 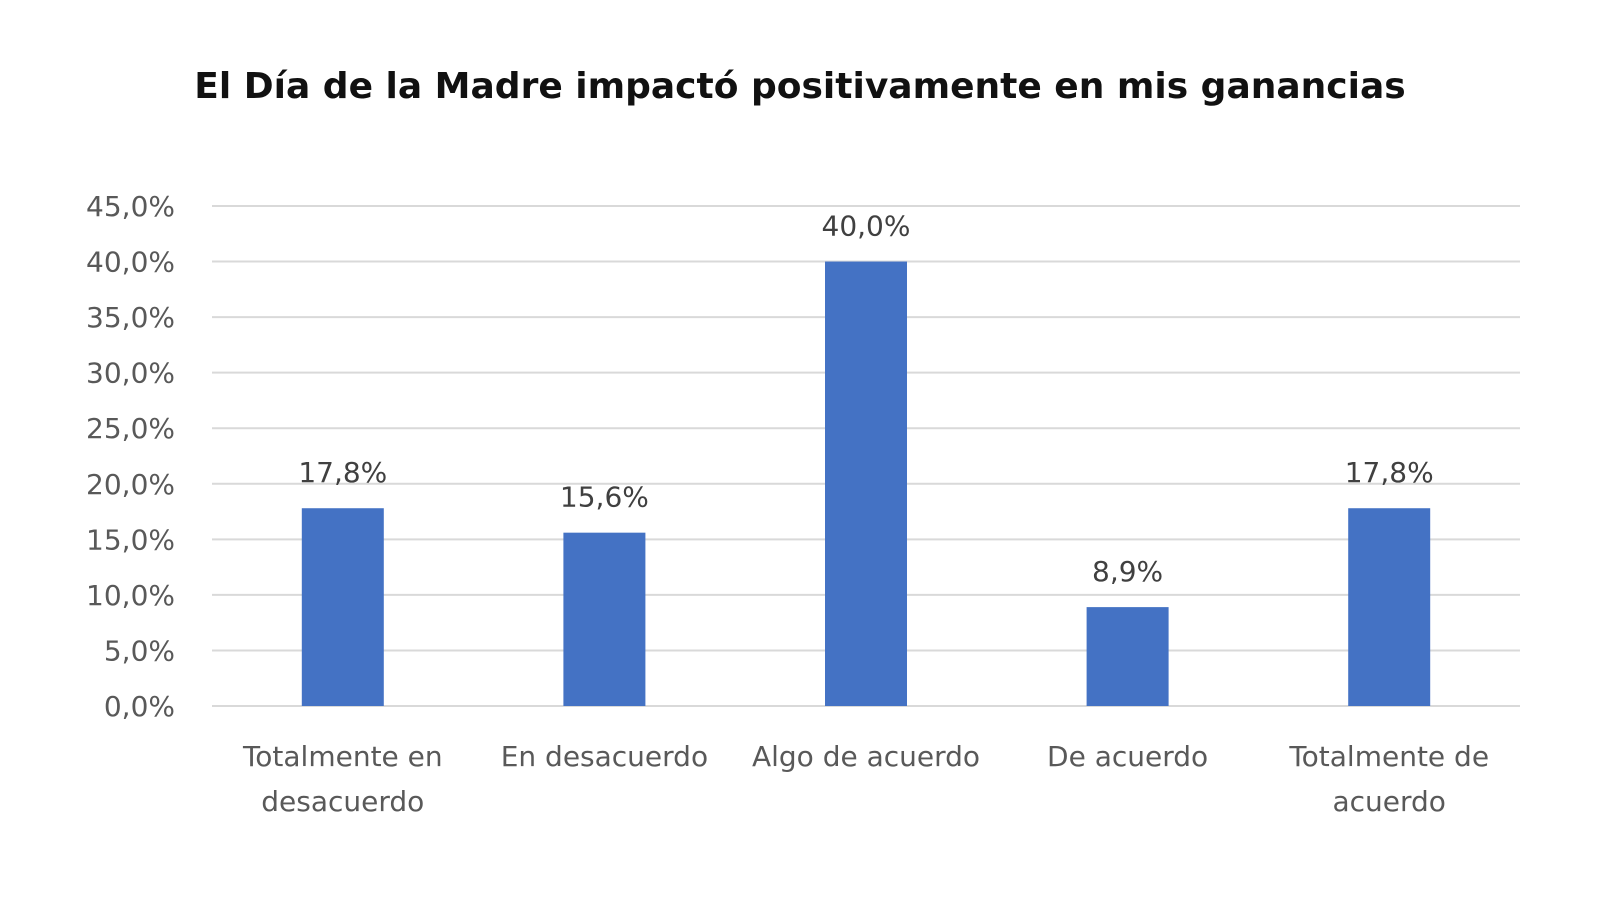 I want to click on data-label: 40,0%, so click(x=866, y=226).